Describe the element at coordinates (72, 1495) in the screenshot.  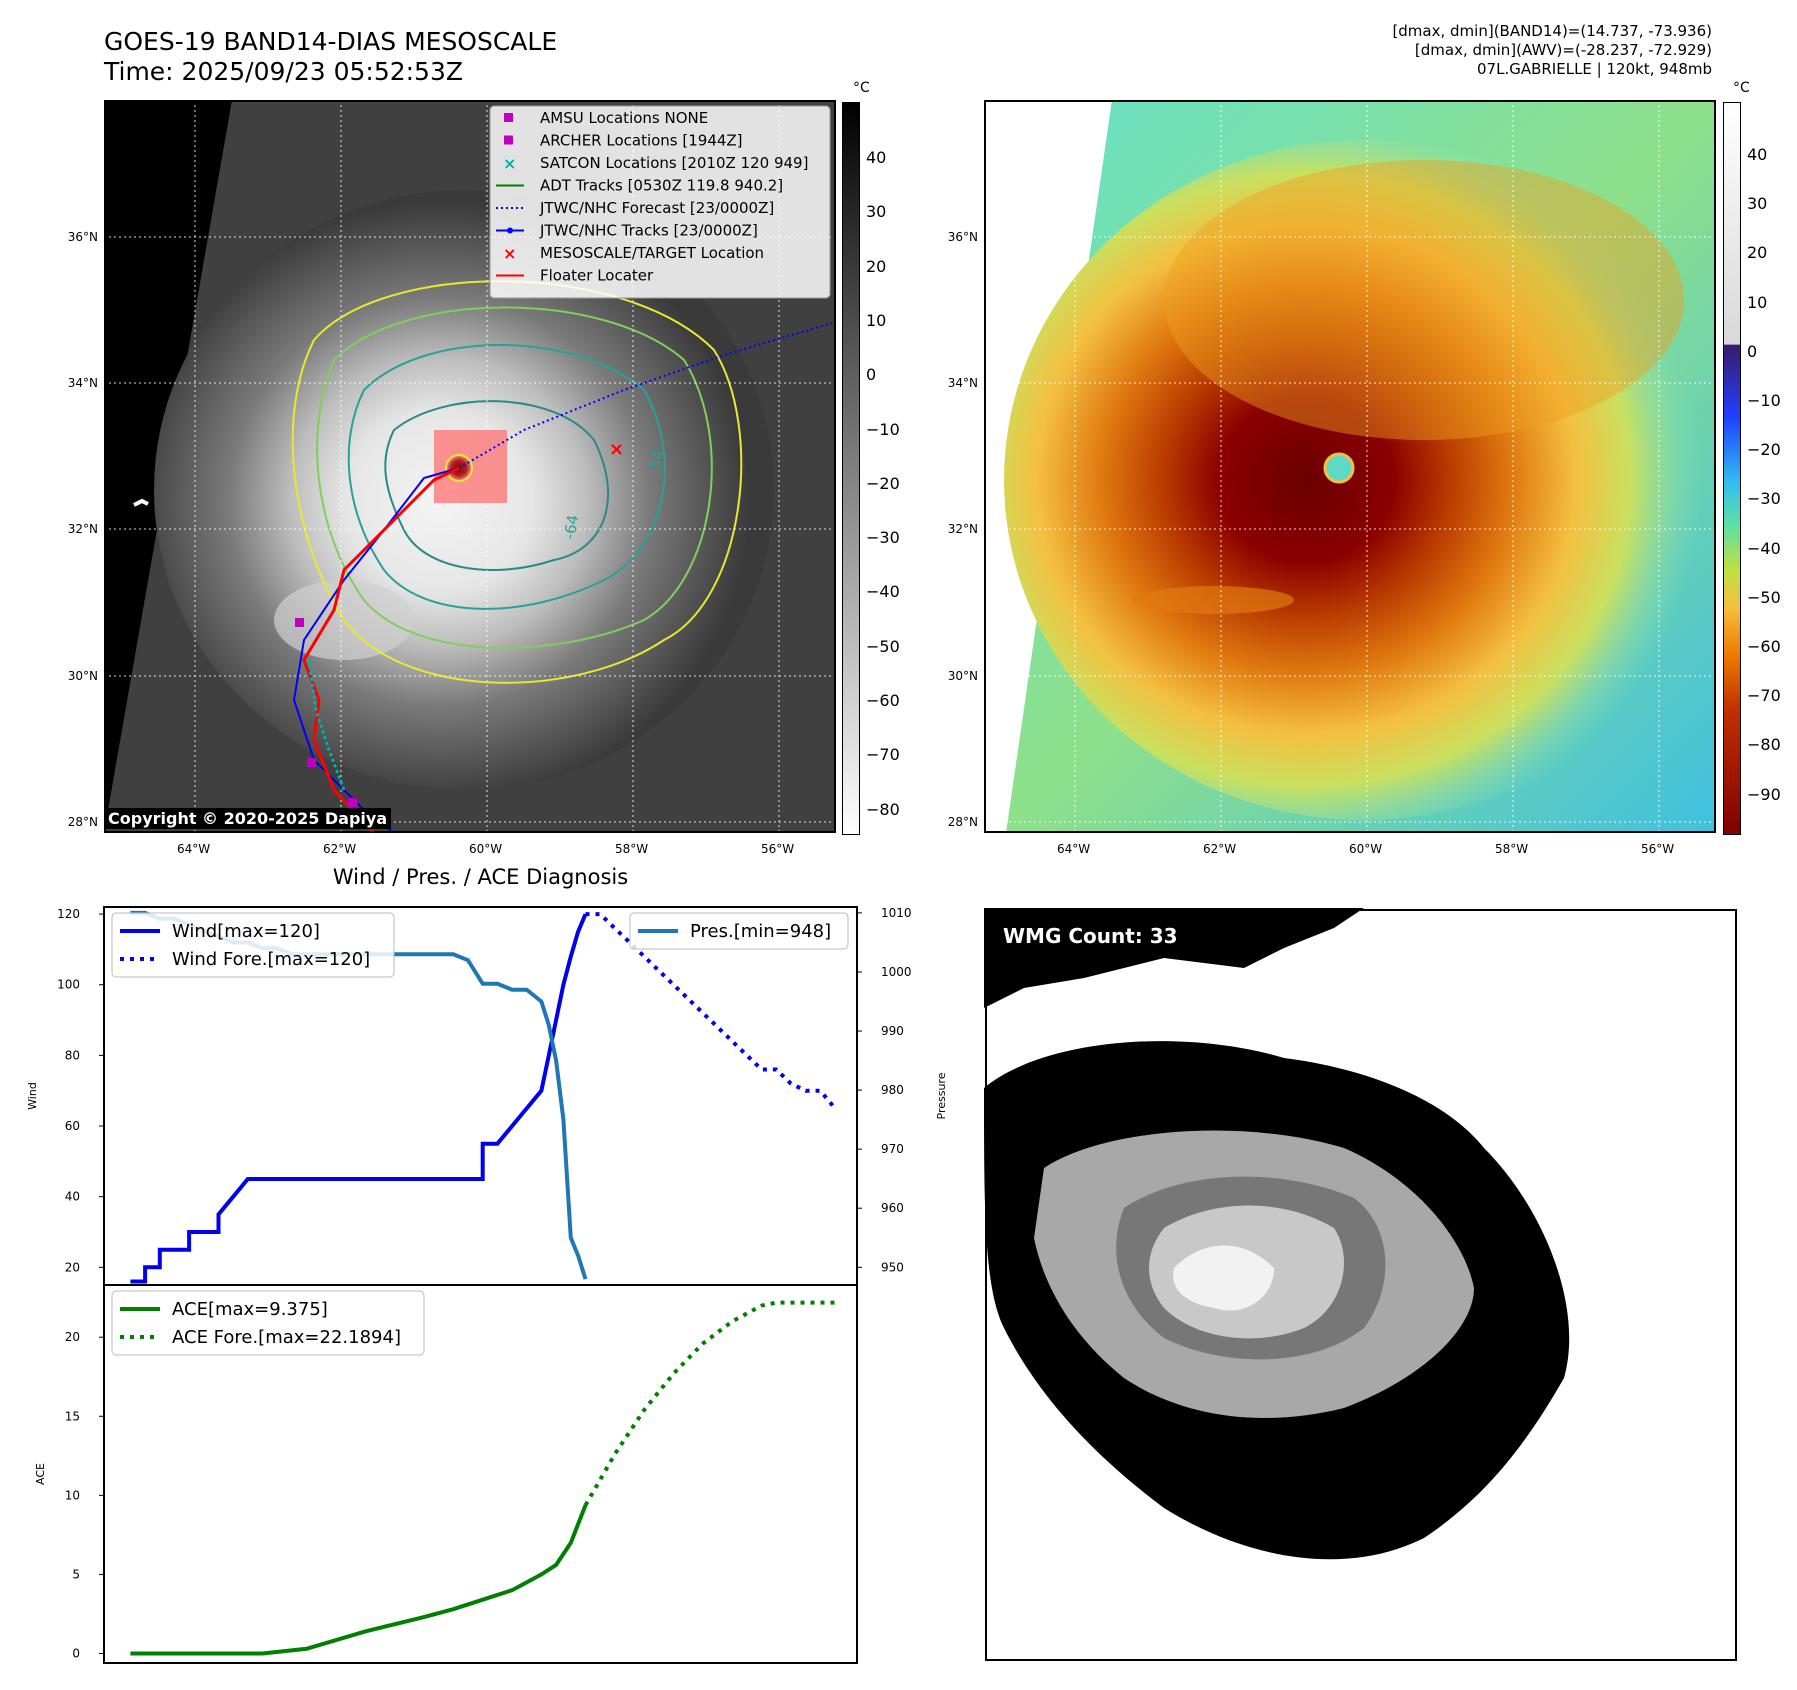
I see `ace-ytick-label: 10` at that location.